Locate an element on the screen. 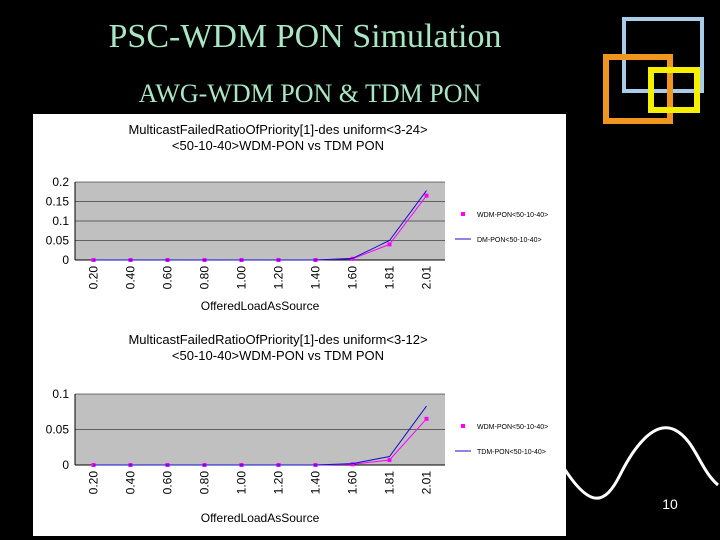 Image resolution: width=720 pixels, height=540 pixels. page-number: 10 is located at coordinates (670, 504).